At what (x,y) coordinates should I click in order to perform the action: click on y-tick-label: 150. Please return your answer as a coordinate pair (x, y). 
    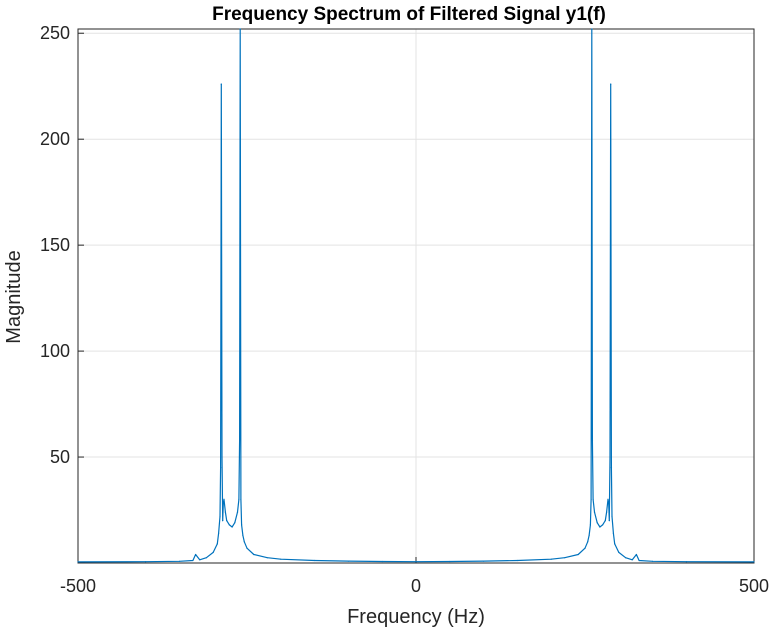
    Looking at the image, I should click on (55, 245).